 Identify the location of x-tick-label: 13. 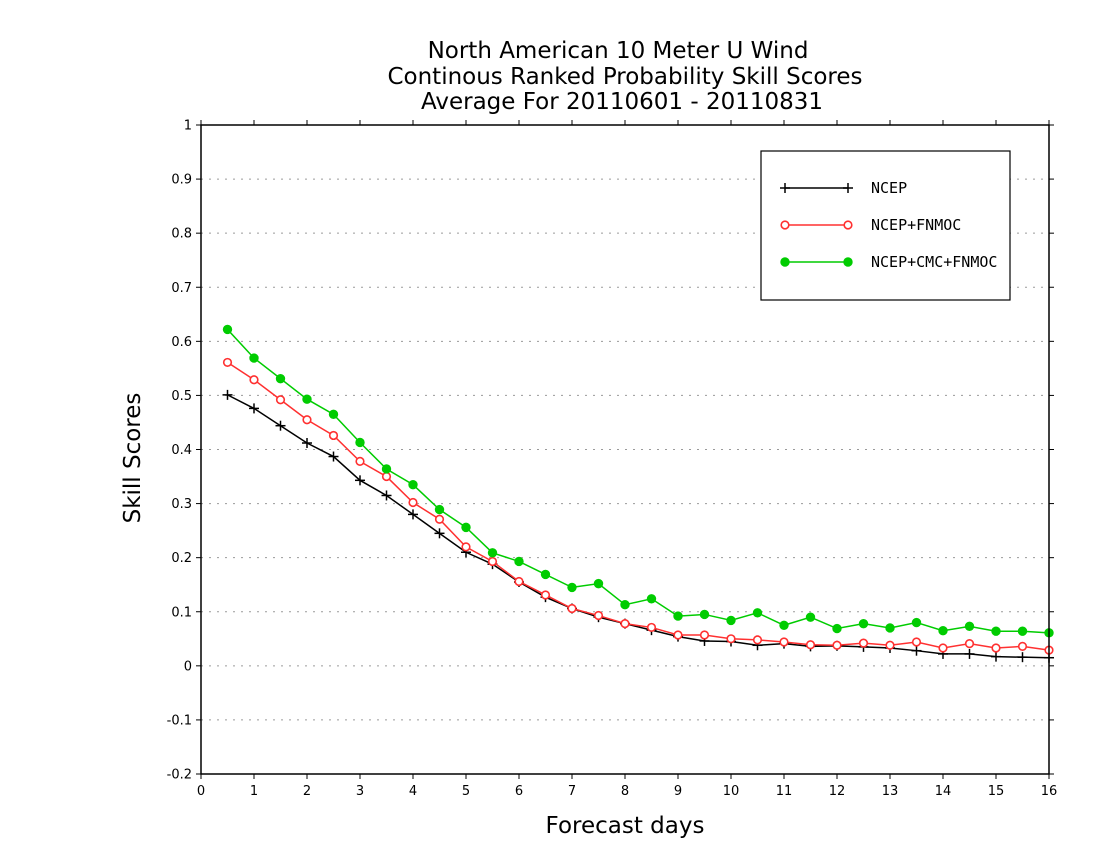
(890, 791).